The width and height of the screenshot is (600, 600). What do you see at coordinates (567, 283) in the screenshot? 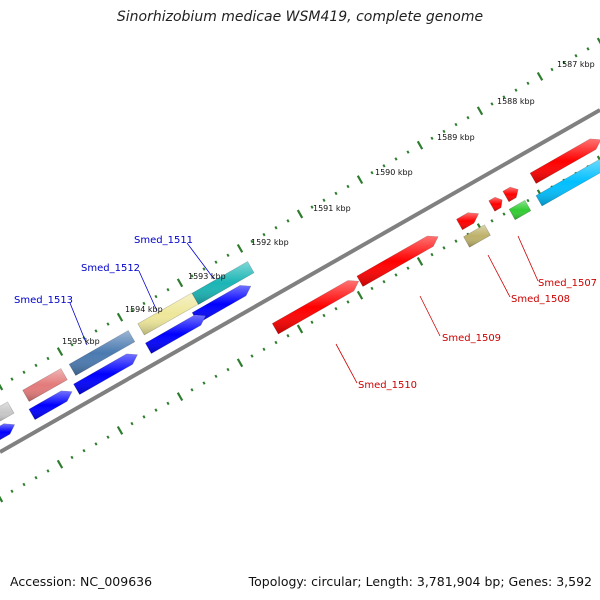
I see `gene-label-smed-1507: Smed_1507` at bounding box center [567, 283].